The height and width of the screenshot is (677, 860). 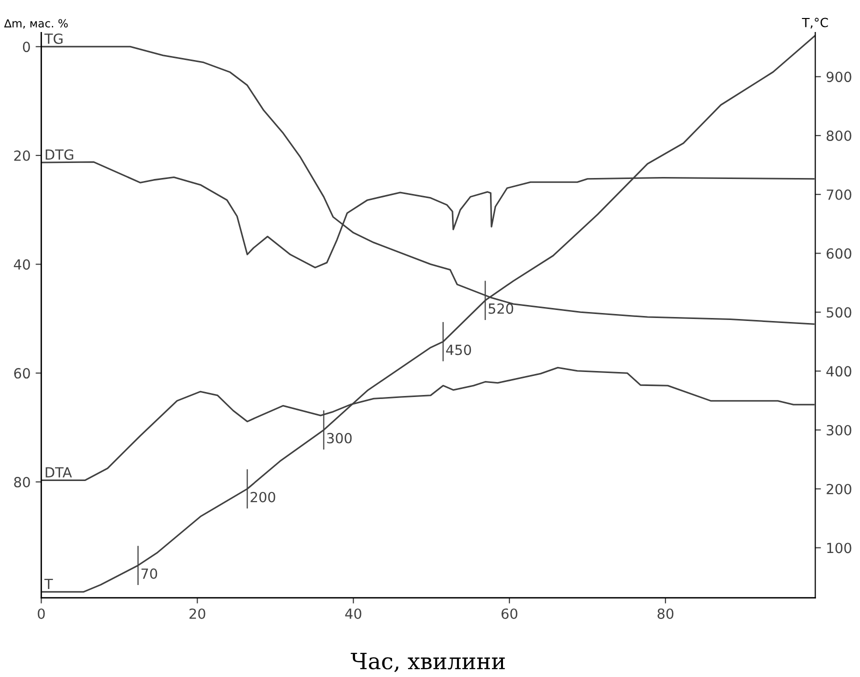 I want to click on y2-axis-title: T,°C, so click(x=815, y=23).